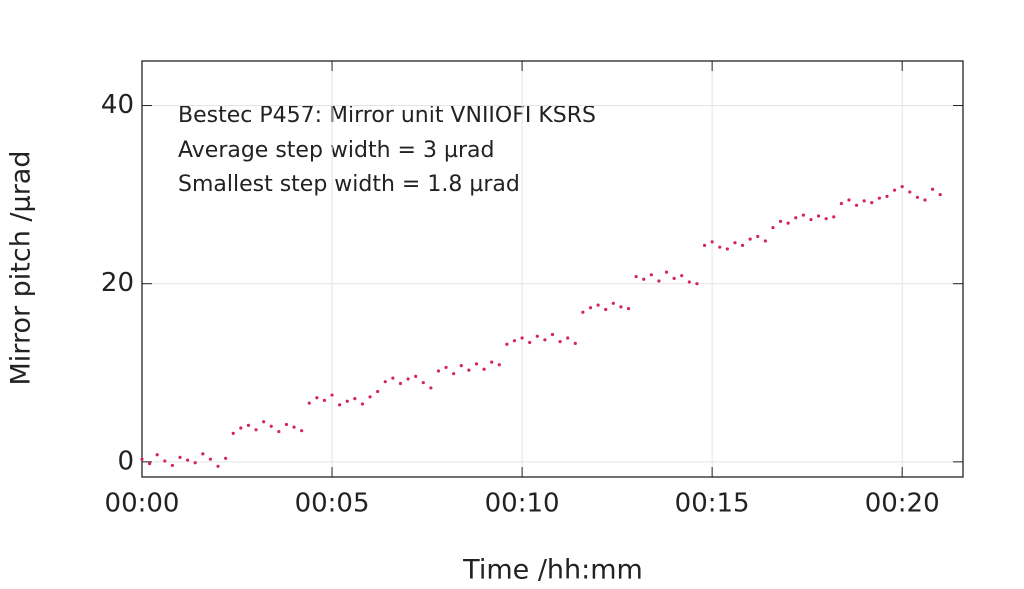 This screenshot has height=589, width=1024. What do you see at coordinates (125, 461) in the screenshot?
I see `y-tick-label: 0` at bounding box center [125, 461].